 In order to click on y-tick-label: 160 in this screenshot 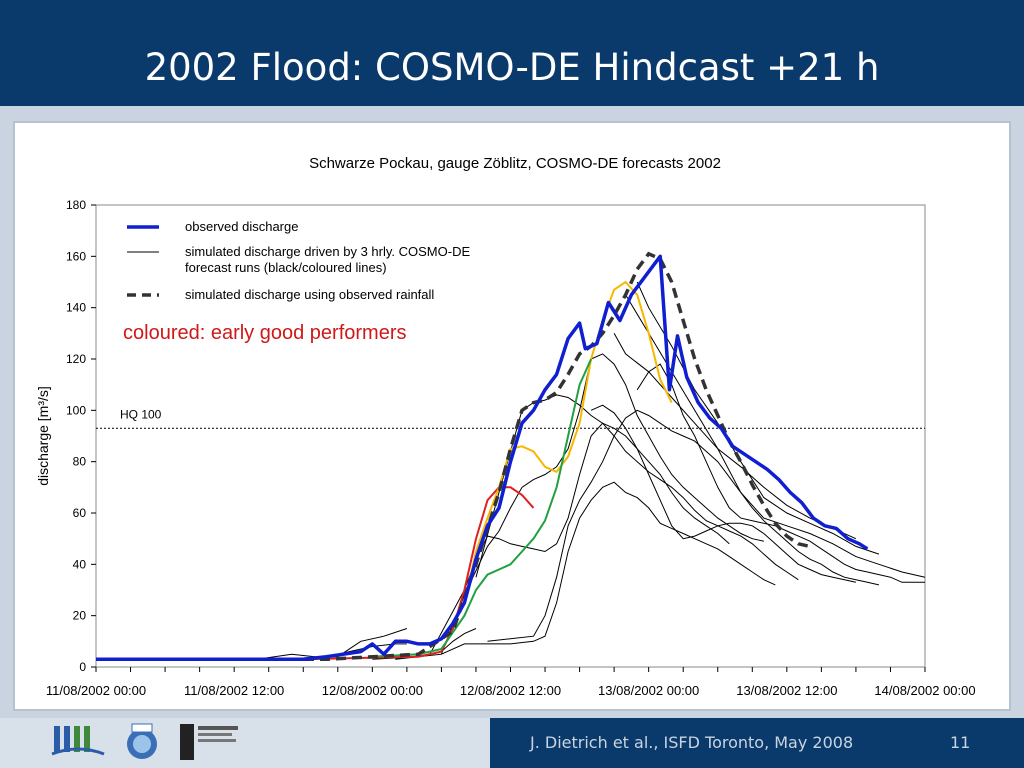, I will do `click(76, 256)`.